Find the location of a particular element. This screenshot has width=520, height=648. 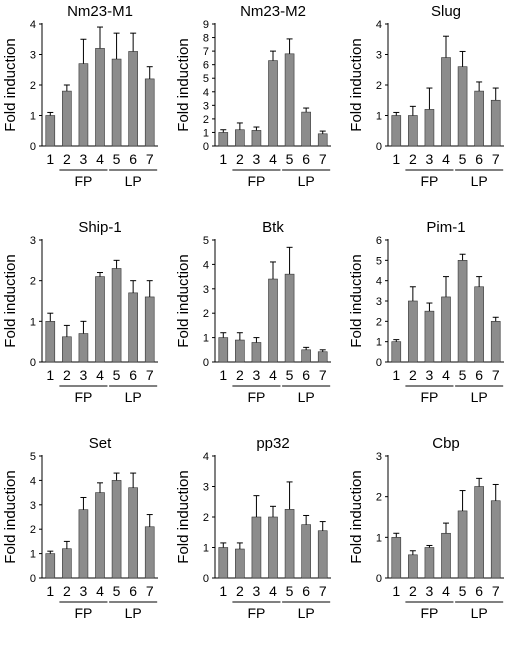

chart-panel: Cbp Fold induction 0 1 2 3 1 2 3 4 5 6 7 FP LP is located at coordinates (432, 540).